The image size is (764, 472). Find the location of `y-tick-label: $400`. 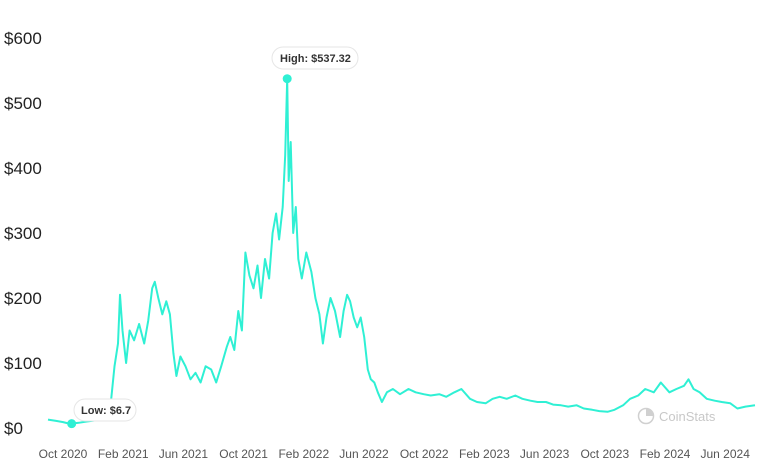

y-tick-label: $400 is located at coordinates (23, 168).